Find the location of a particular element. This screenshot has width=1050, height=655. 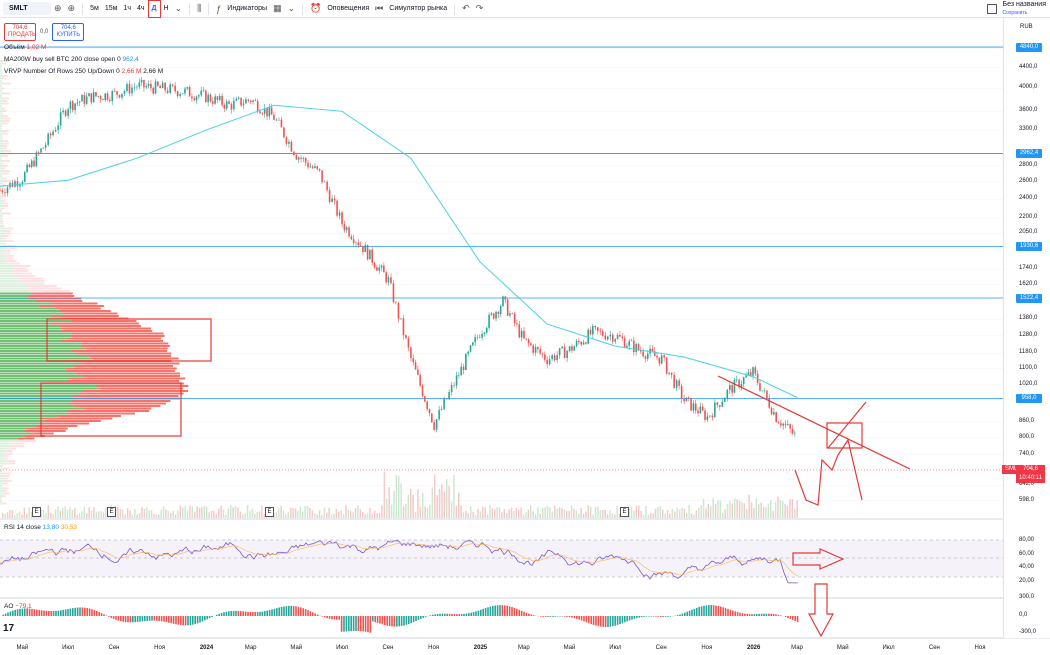

replay-button: Симулятор рынка is located at coordinates (418, 8).